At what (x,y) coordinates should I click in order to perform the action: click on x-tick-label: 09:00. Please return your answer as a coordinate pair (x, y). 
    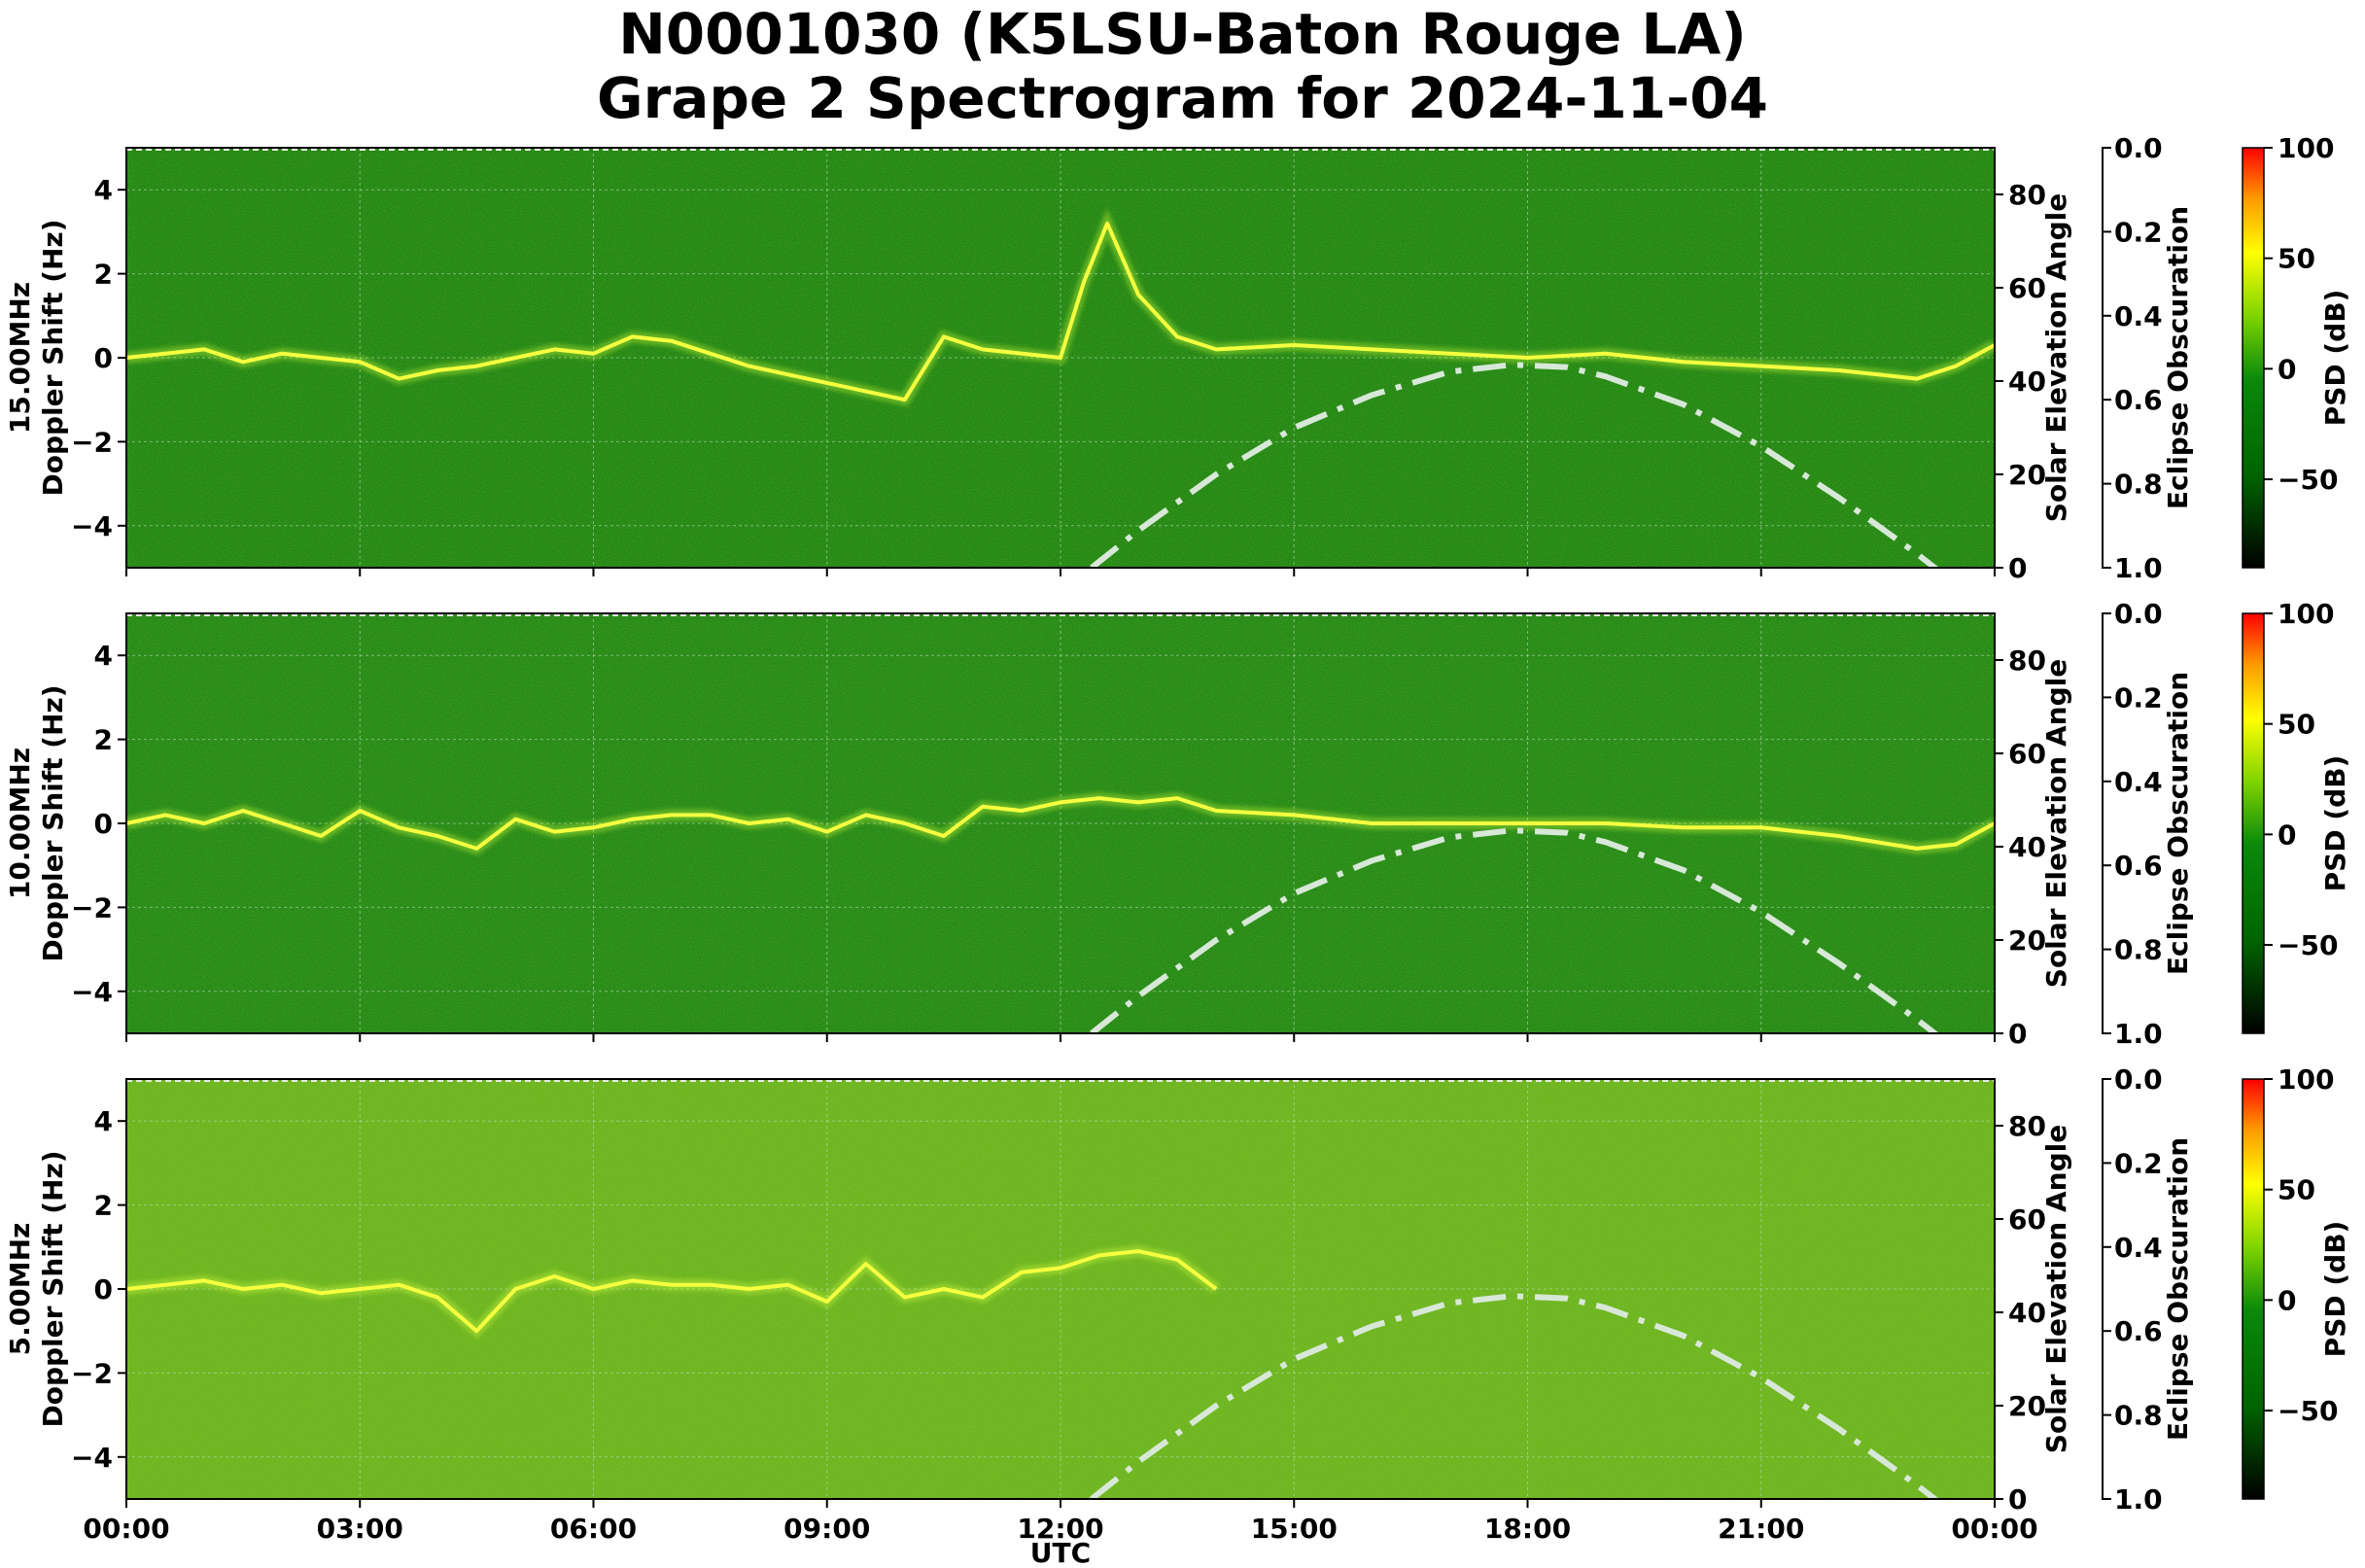
    Looking at the image, I should click on (827, 1529).